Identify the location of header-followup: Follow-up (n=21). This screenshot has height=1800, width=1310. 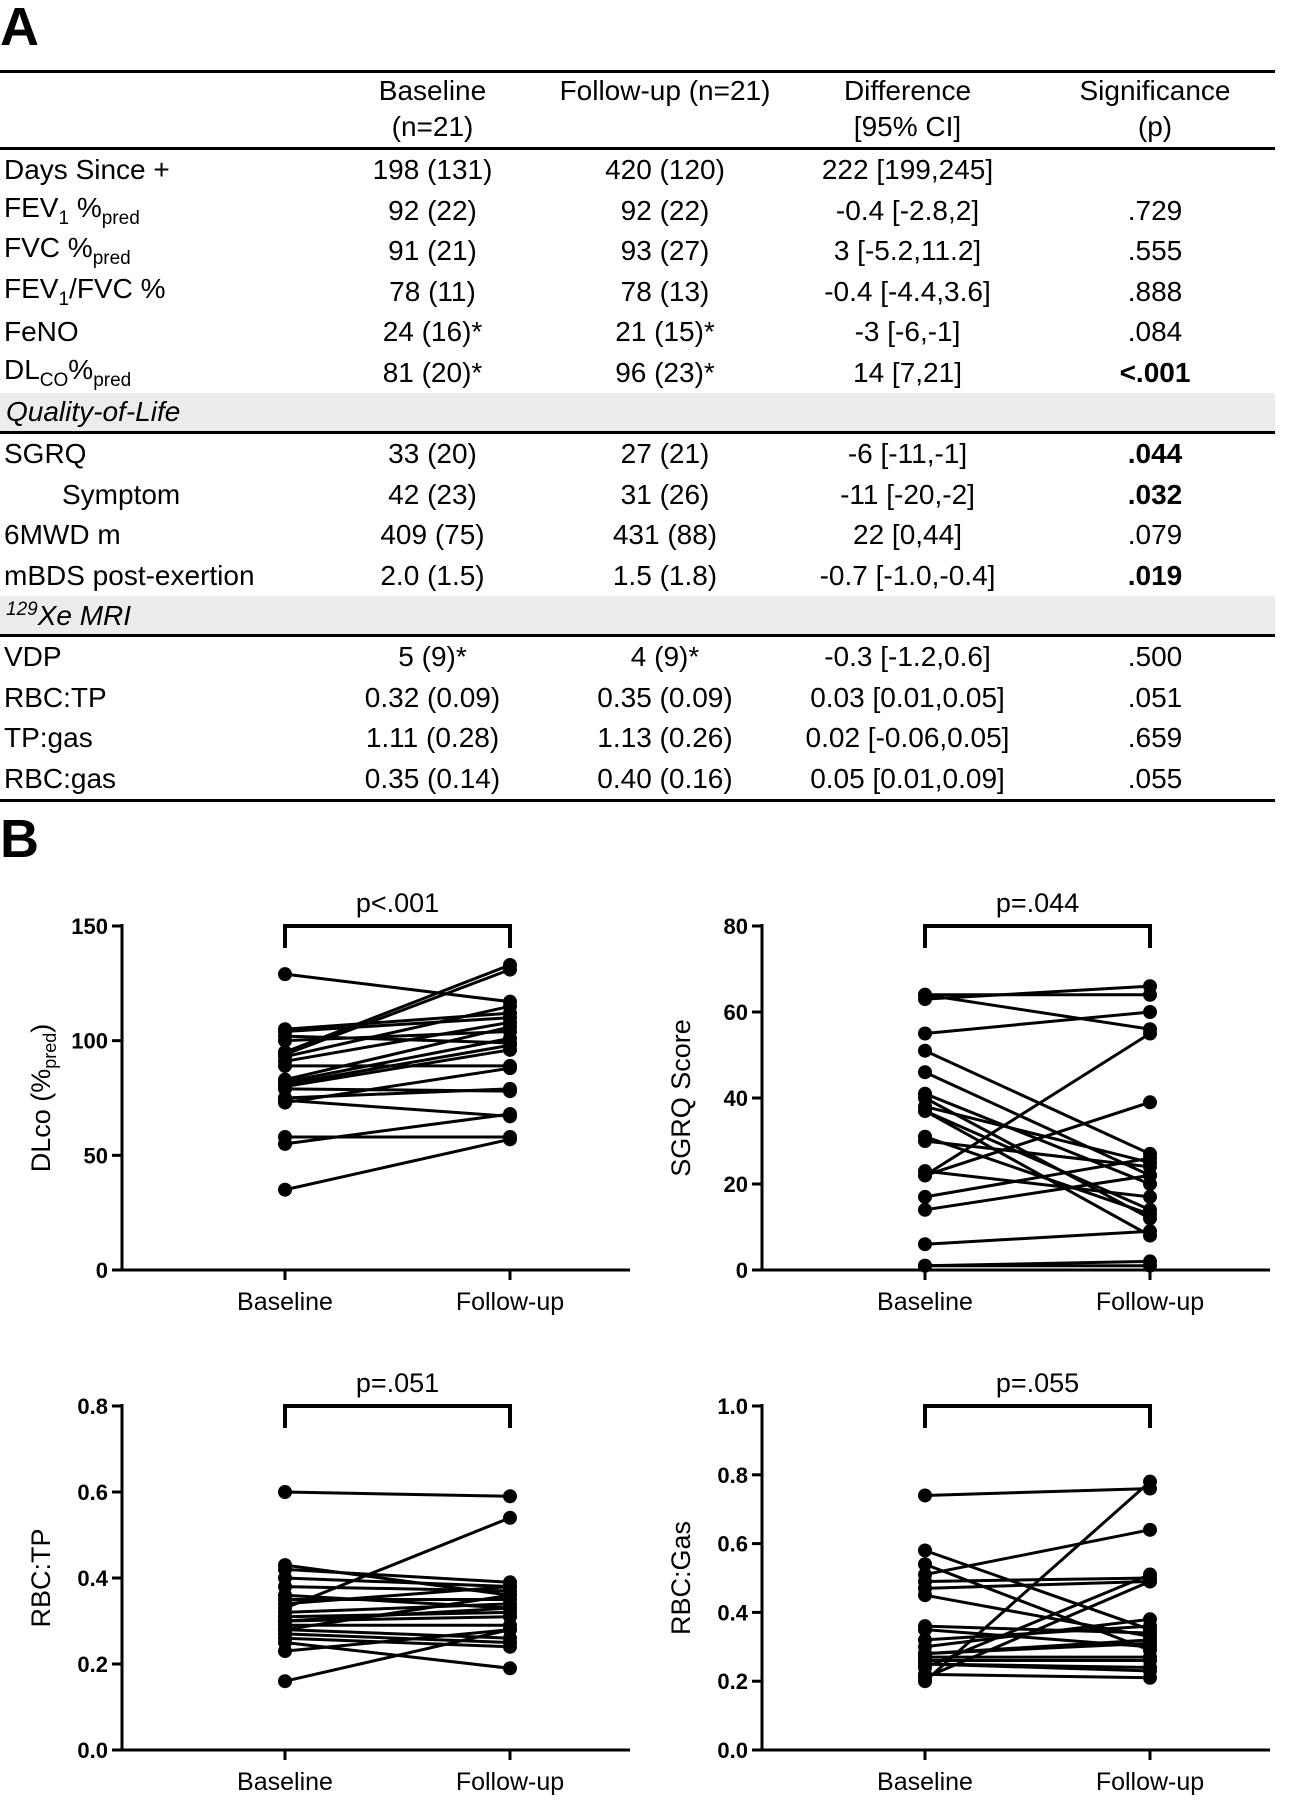
(665, 89).